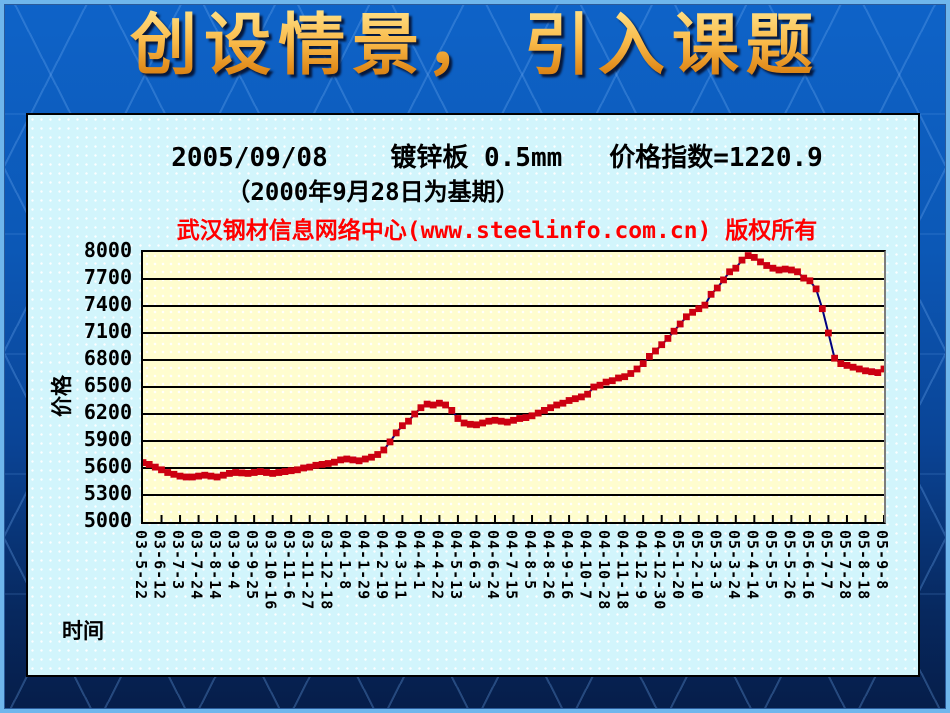 Image resolution: width=950 pixels, height=713 pixels. I want to click on y-tick-label: 5600, so click(107, 466).